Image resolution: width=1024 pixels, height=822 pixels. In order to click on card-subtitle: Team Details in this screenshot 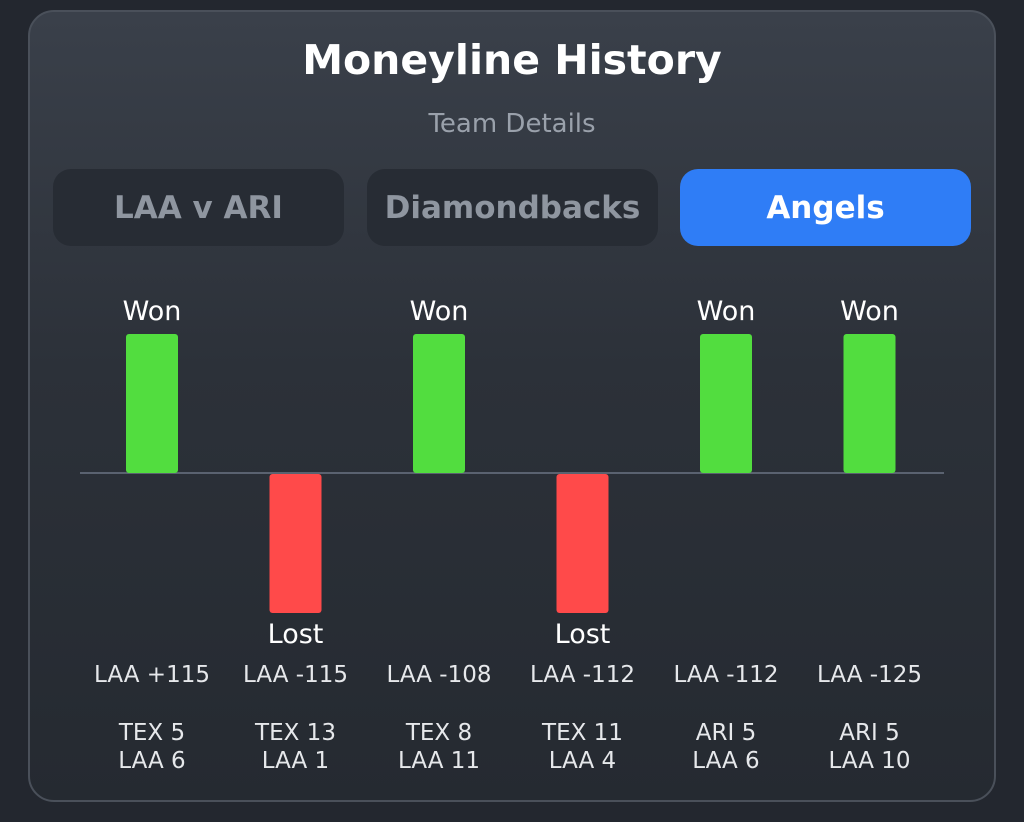, I will do `click(512, 124)`.